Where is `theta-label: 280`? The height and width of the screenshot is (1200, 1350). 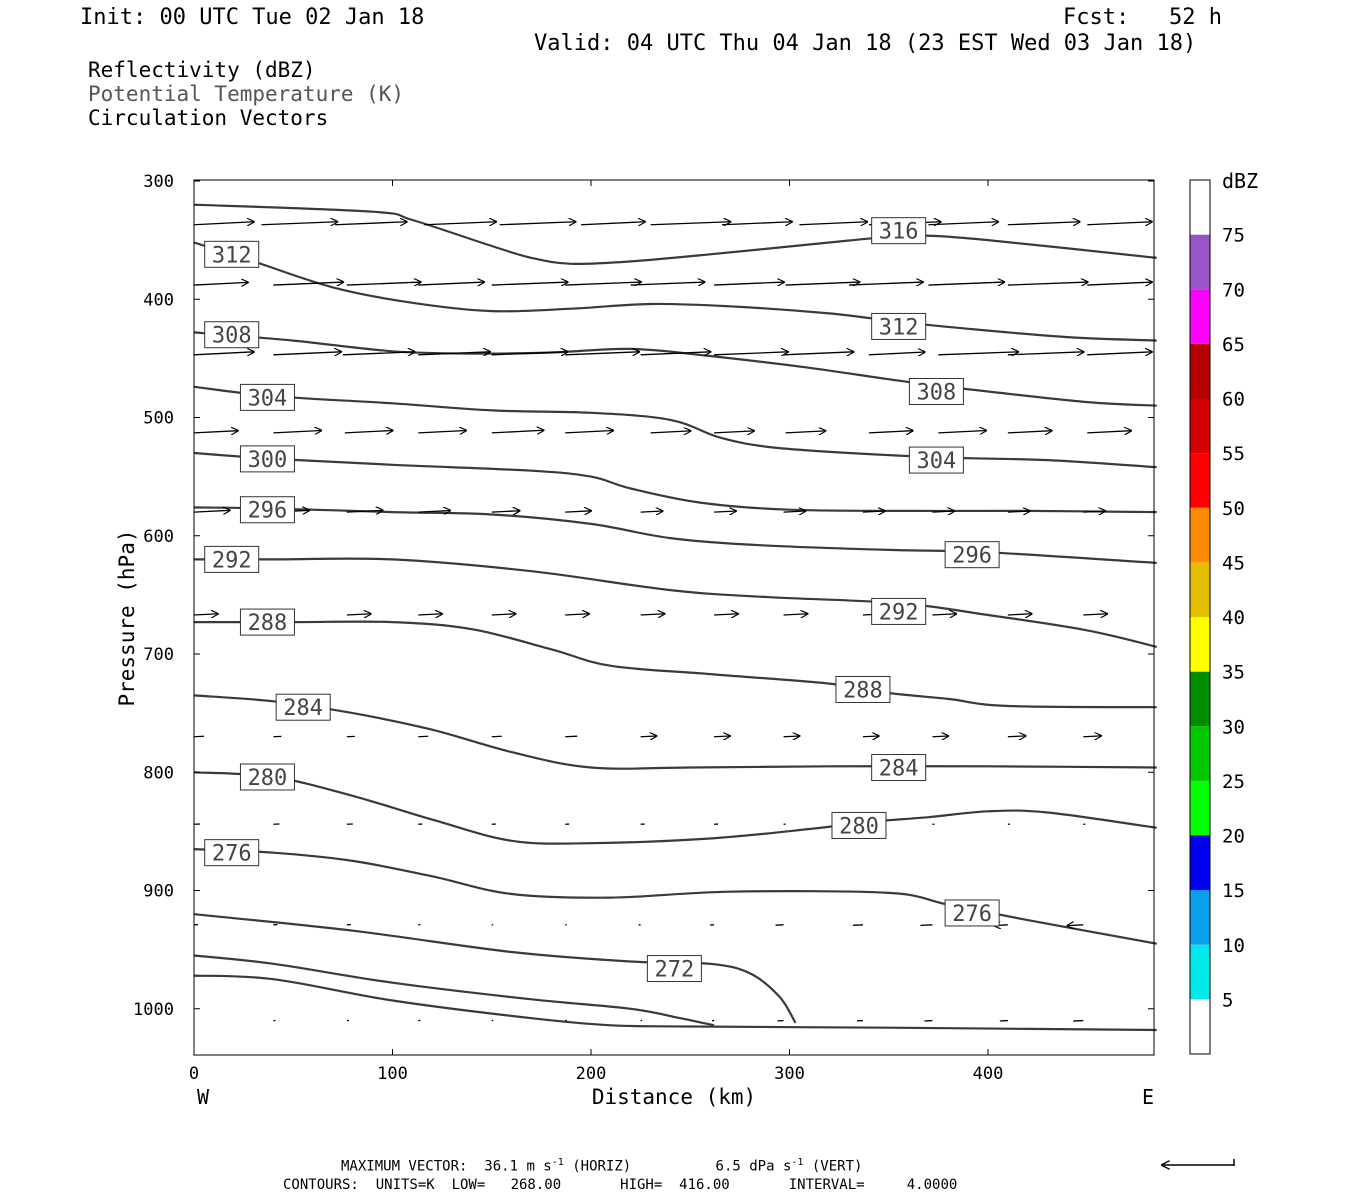 theta-label: 280 is located at coordinates (268, 778).